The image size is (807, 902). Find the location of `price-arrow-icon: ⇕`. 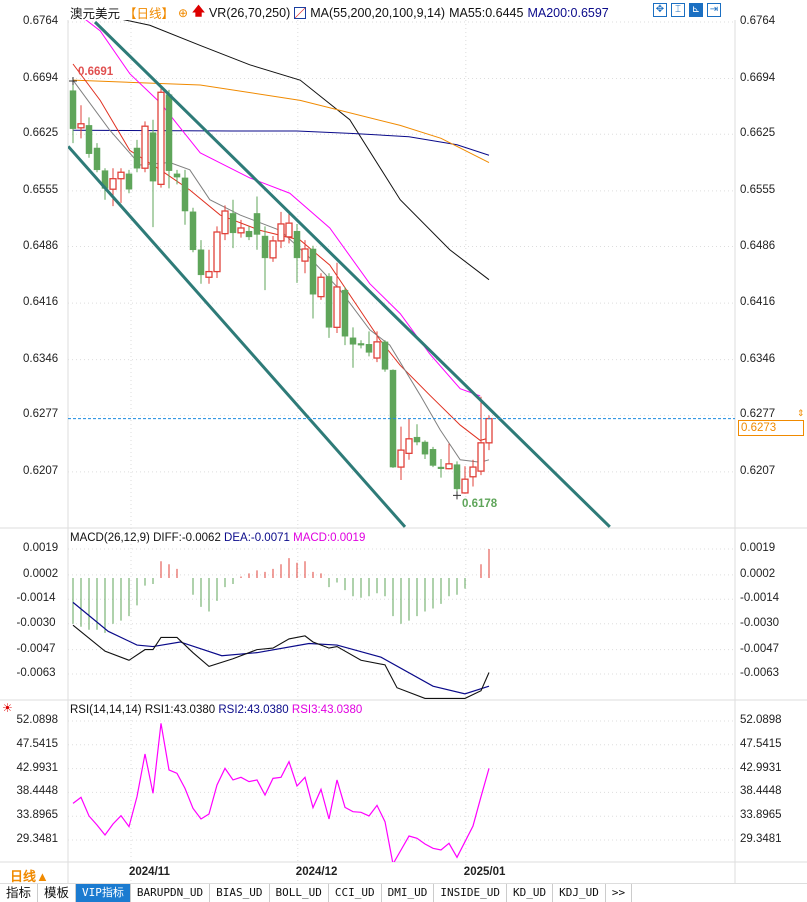

price-arrow-icon: ⇕ is located at coordinates (801, 413).